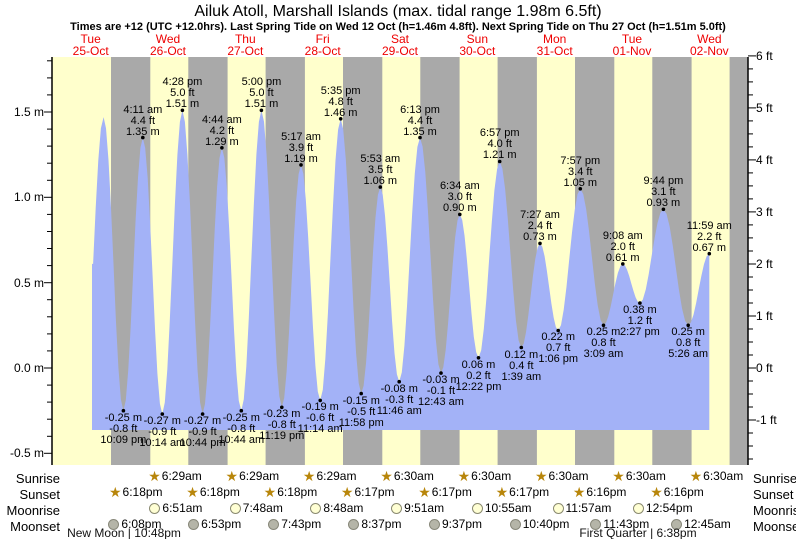 Image resolution: width=796 pixels, height=539 pixels. I want to click on day-name: Wed, so click(168, 39).